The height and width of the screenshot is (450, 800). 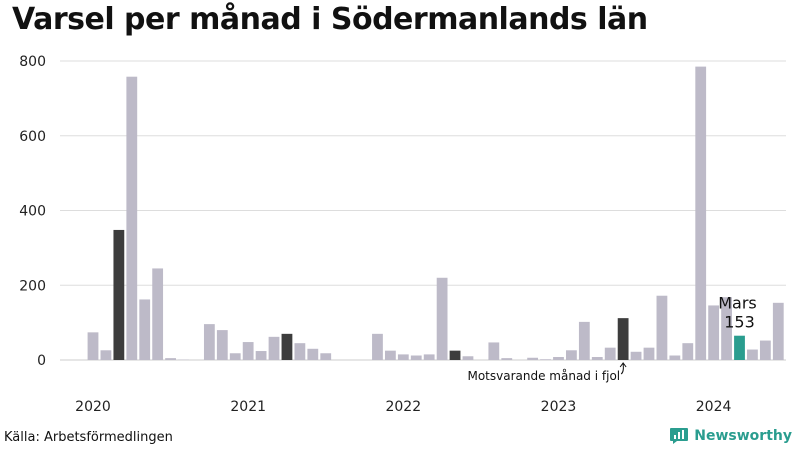 I want to click on y-axis-ticks: 0 200 400 600 800, so click(x=32, y=211).